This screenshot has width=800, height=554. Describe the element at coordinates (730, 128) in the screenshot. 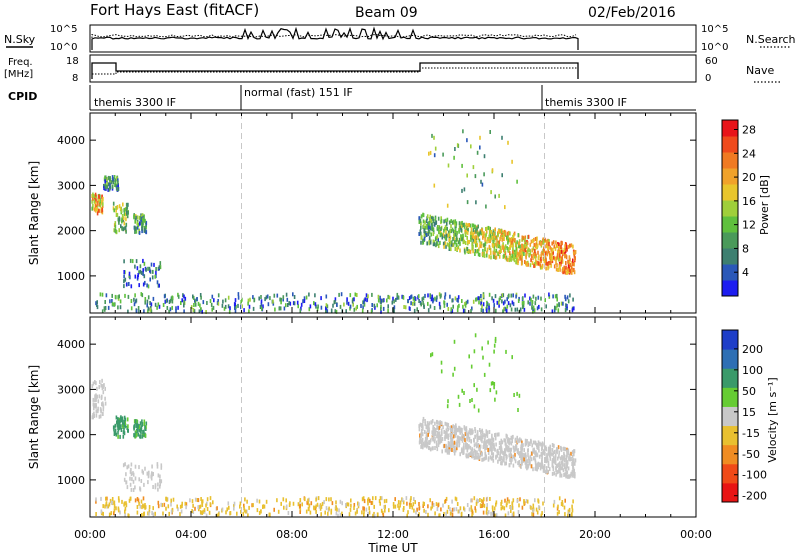

I see `colorbar-swatch` at that location.